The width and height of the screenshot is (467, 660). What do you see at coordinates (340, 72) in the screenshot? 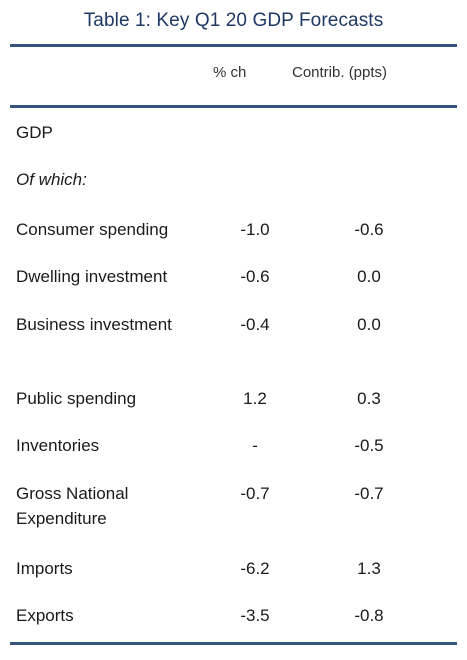
I see `column-header-contribution: Contrib. (ppts)` at bounding box center [340, 72].